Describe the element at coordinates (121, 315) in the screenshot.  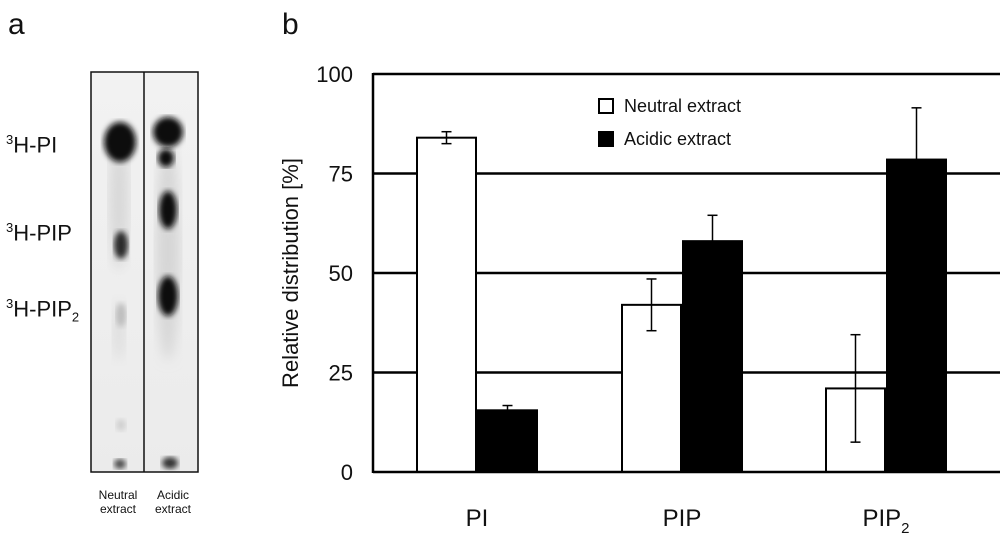
I see `spot-neutral-pip2` at that location.